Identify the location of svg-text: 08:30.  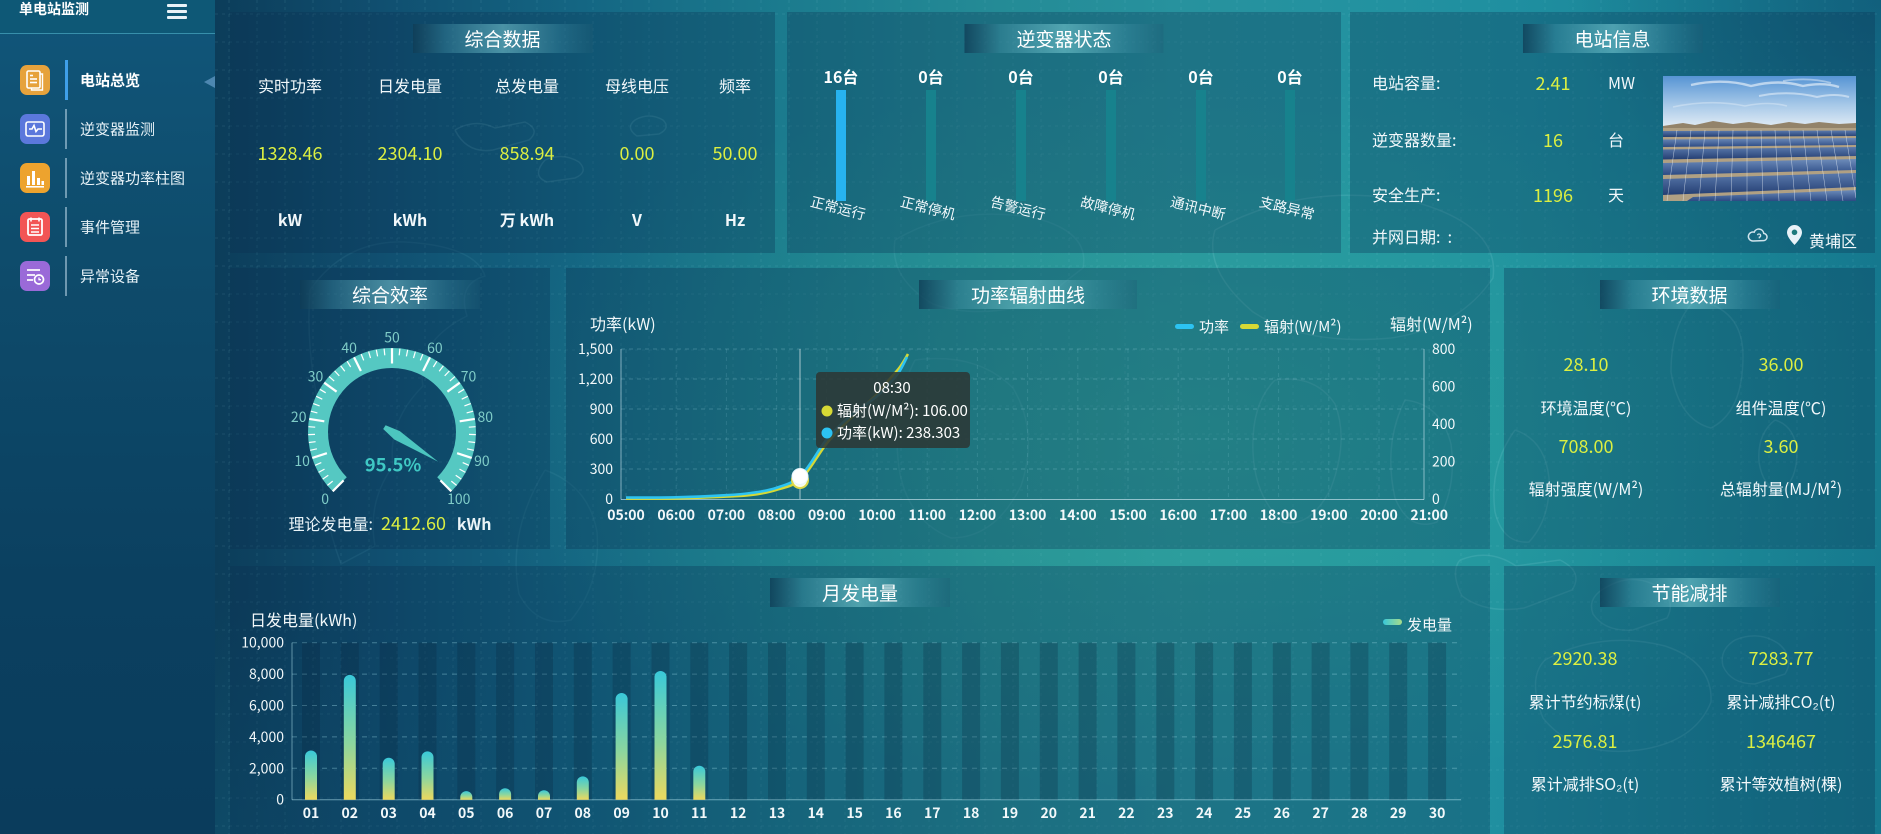
(891, 387).